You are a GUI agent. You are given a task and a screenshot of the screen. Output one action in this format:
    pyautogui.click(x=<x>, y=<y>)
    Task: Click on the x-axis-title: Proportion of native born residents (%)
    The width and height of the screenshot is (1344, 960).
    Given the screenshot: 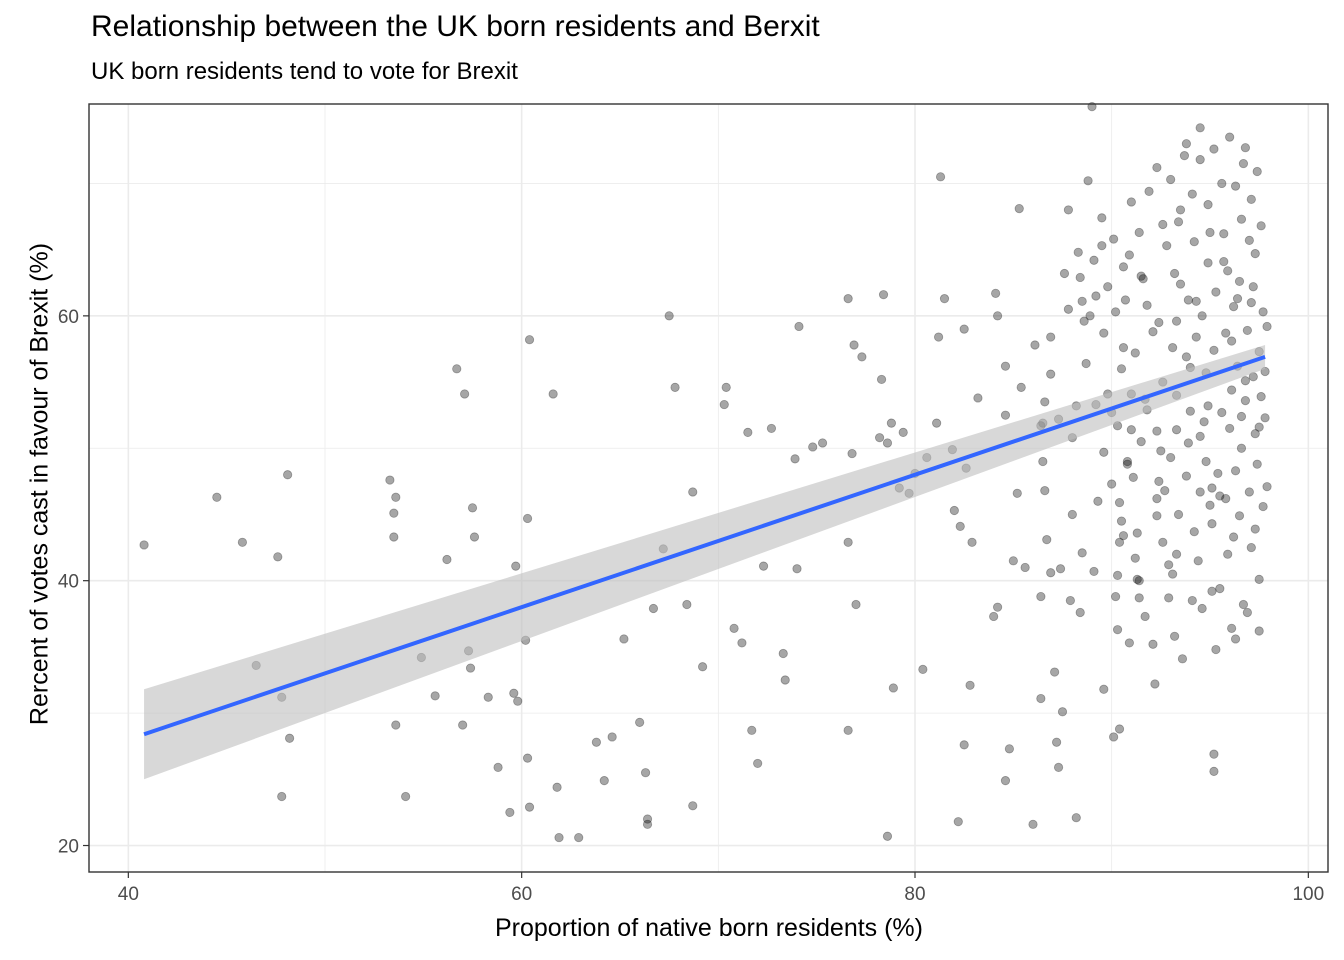 What is the action you would take?
    pyautogui.click(x=709, y=928)
    